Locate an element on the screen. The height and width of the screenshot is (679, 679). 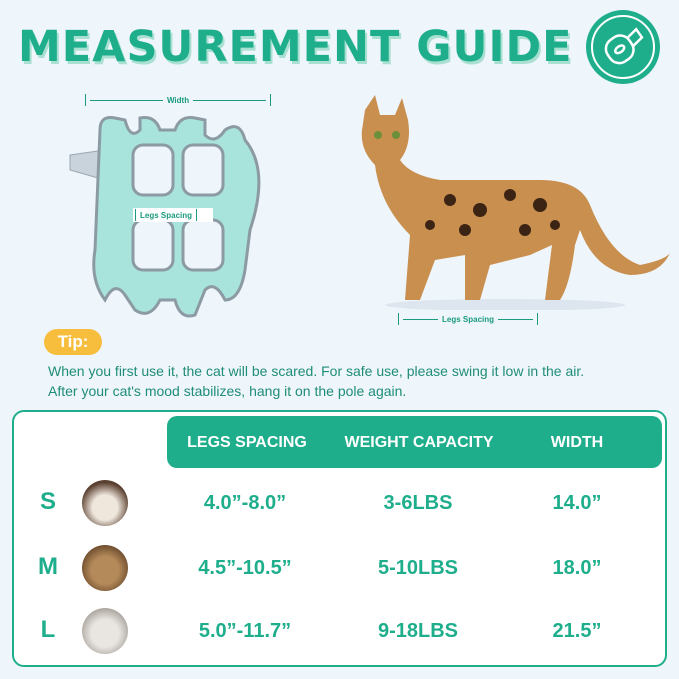
width-label: Width is located at coordinates (178, 100).